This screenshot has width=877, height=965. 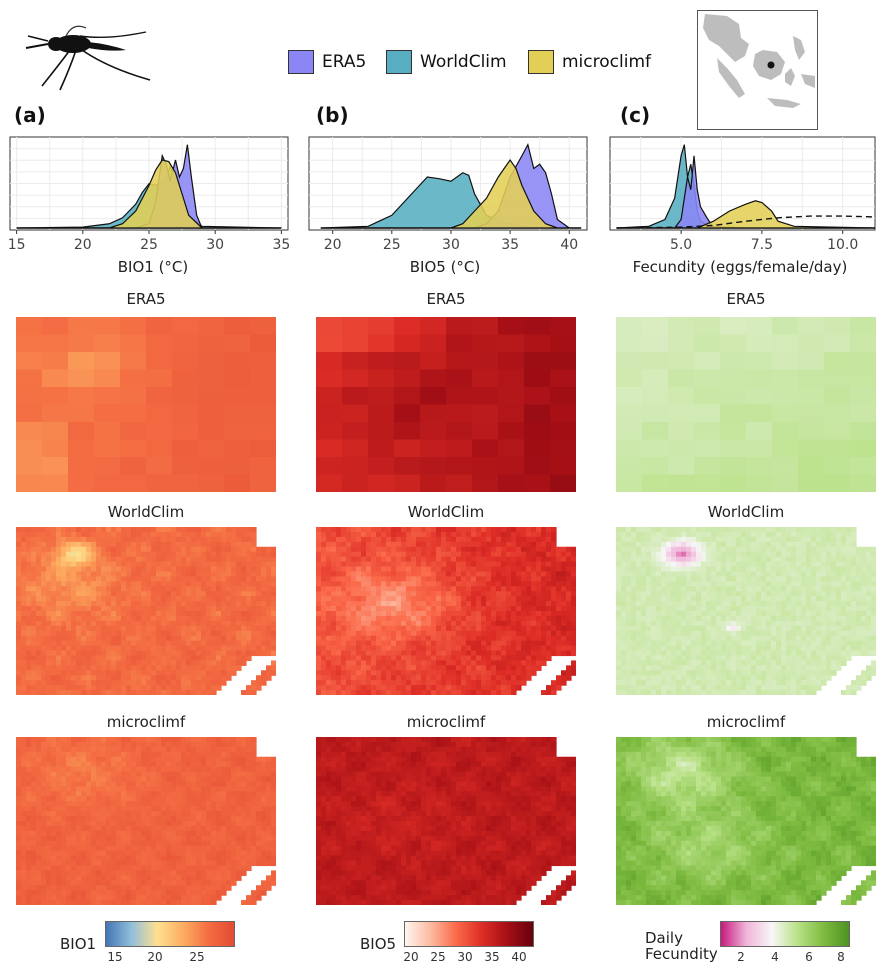 What do you see at coordinates (446, 62) in the screenshot?
I see `legend-item-worldclim: WorldClim` at bounding box center [446, 62].